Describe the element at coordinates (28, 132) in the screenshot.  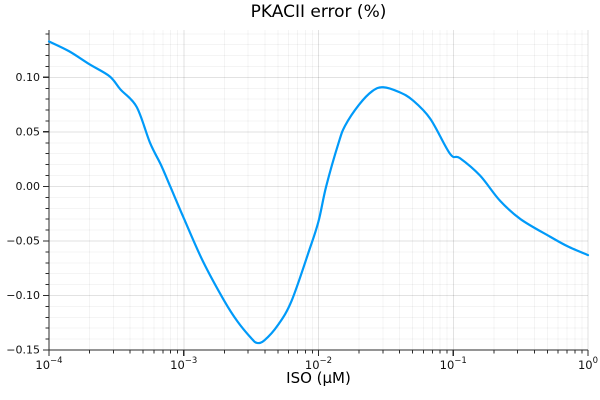
I see `y-tick-label: 0.05` at that location.